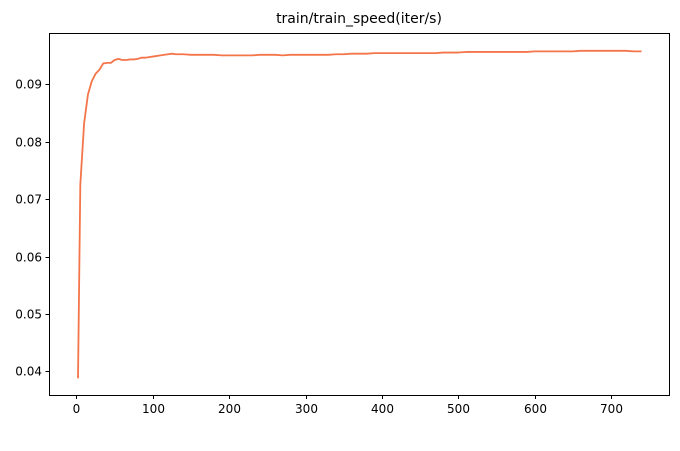  I want to click on x-axis-ticks: 0 100 200 300 400 500 600 700, so click(348, 405).